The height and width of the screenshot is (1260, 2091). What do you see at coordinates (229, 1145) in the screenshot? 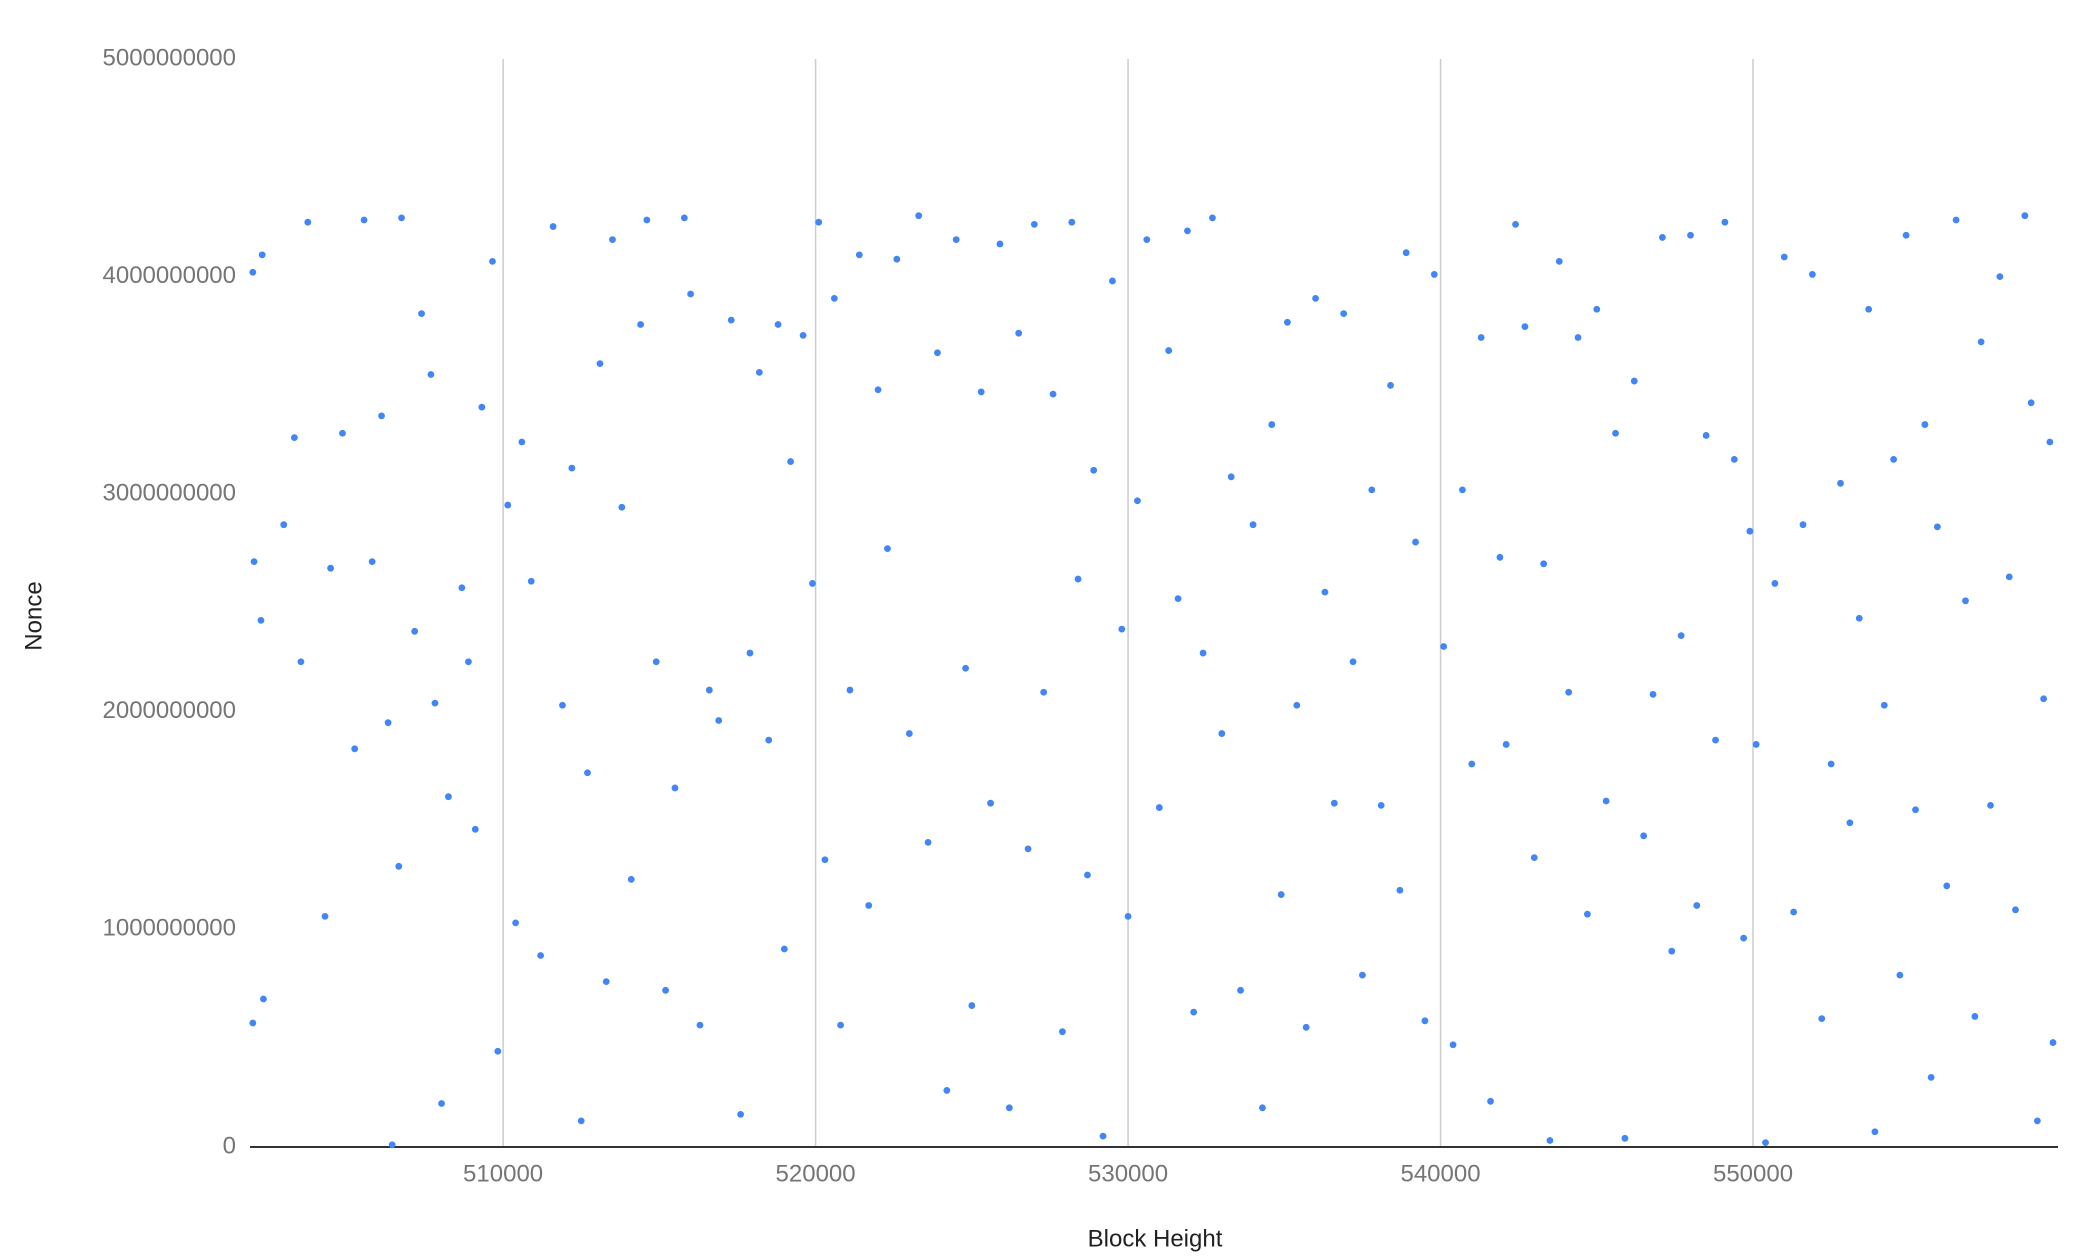
I see `y-tick-label: 0` at bounding box center [229, 1145].